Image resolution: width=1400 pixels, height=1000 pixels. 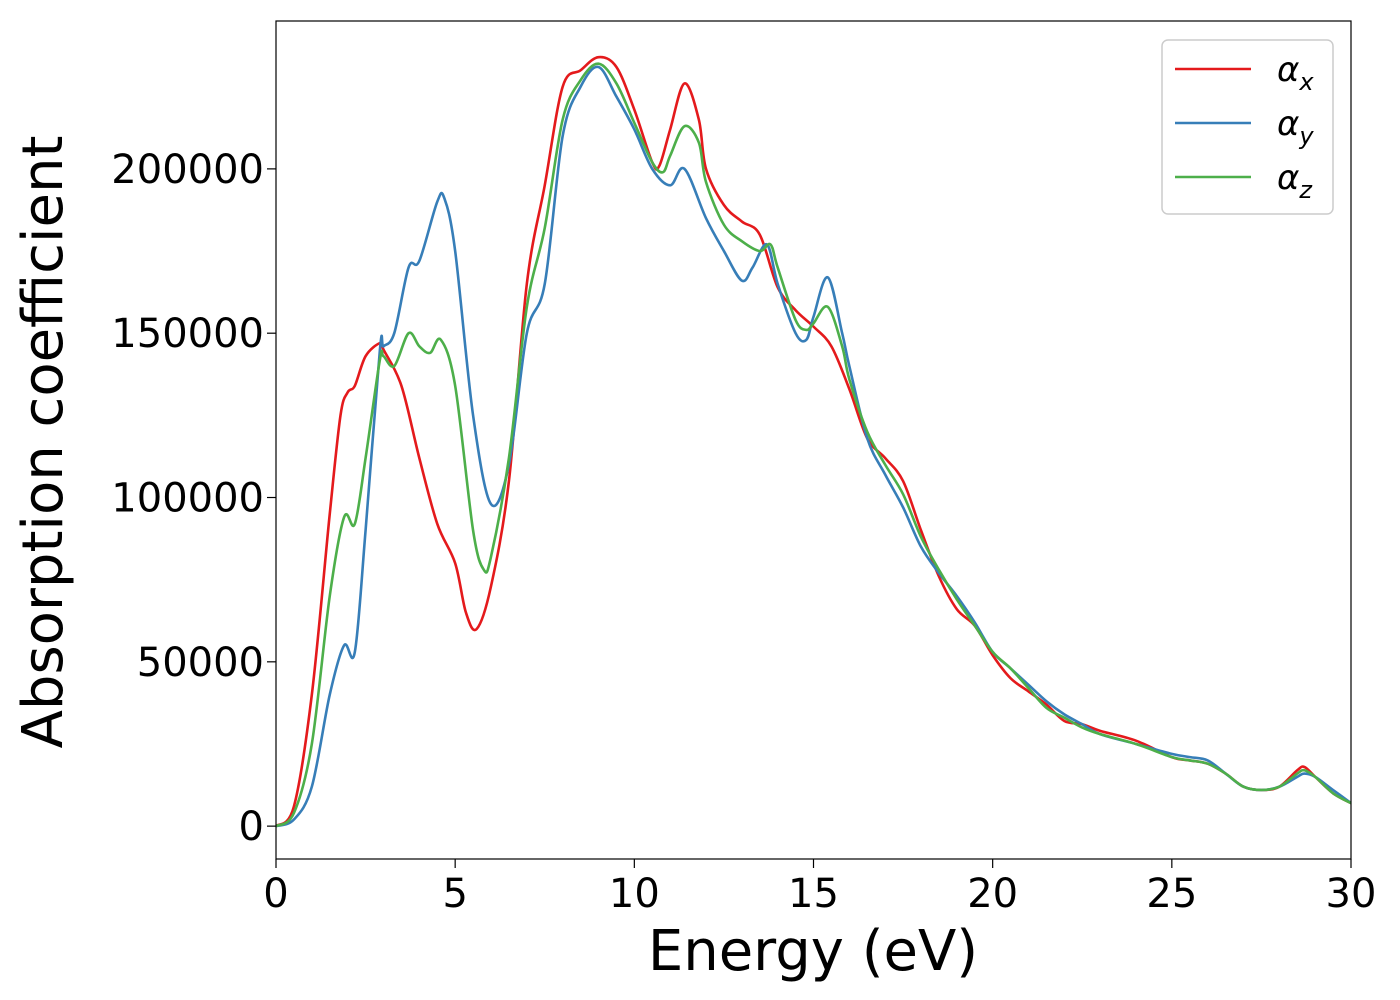 I want to click on x-axis-label: Energy (eV), so click(x=813, y=951).